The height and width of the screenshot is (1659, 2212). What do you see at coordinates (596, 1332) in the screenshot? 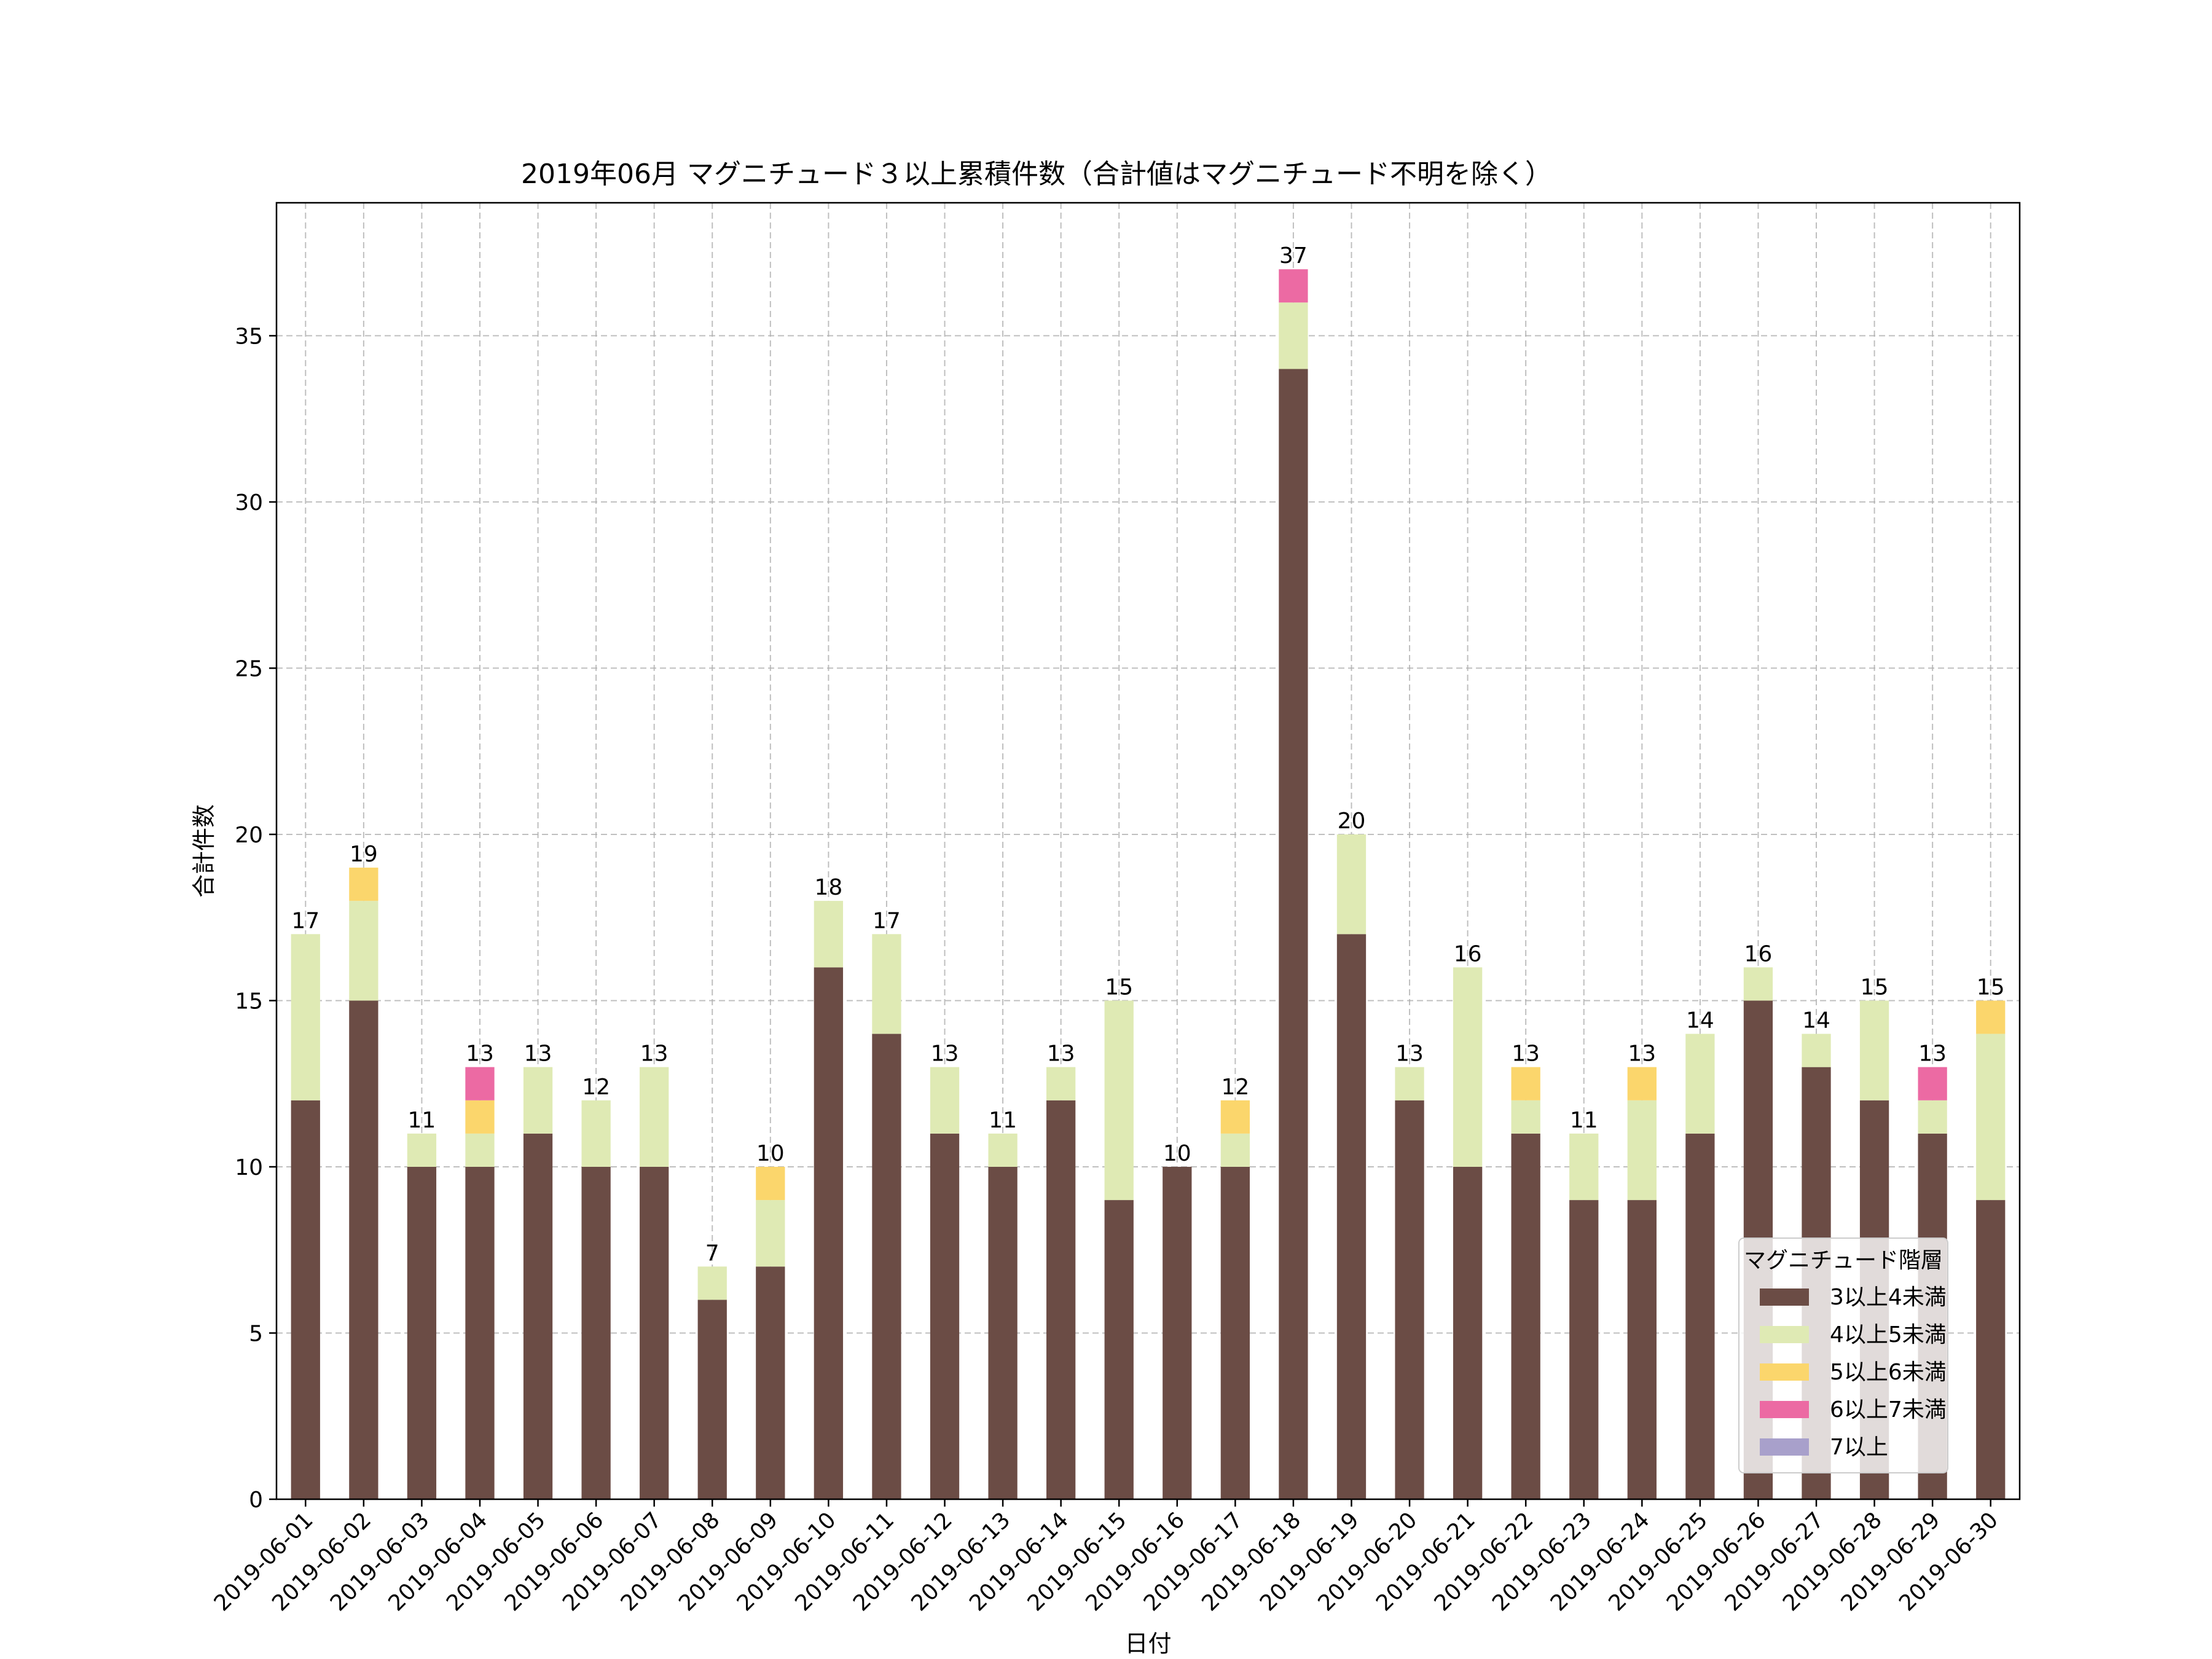
I see `bar-segment-2019-06-06-s0` at bounding box center [596, 1332].